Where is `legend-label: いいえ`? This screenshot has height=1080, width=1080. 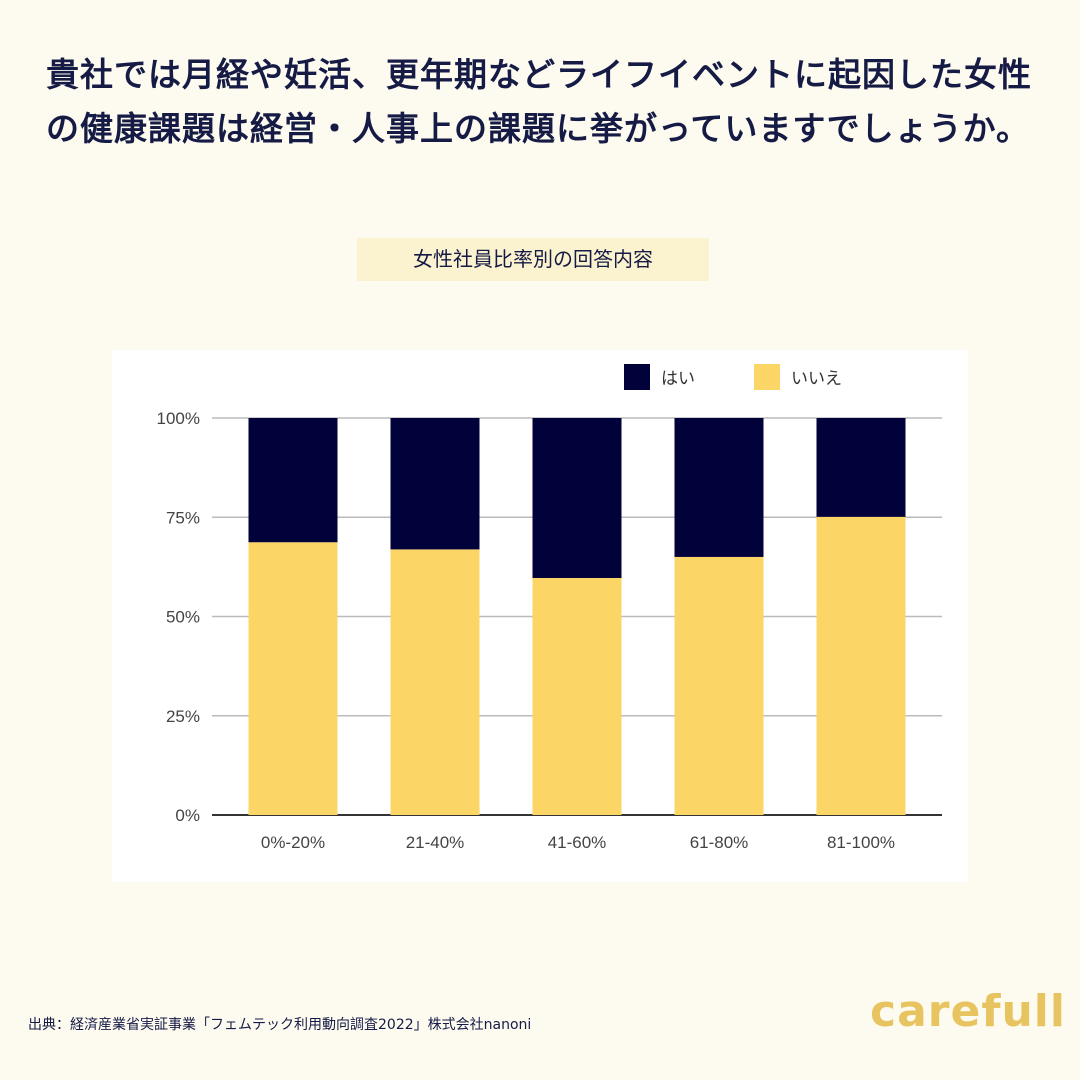
legend-label: いいえ is located at coordinates (816, 379).